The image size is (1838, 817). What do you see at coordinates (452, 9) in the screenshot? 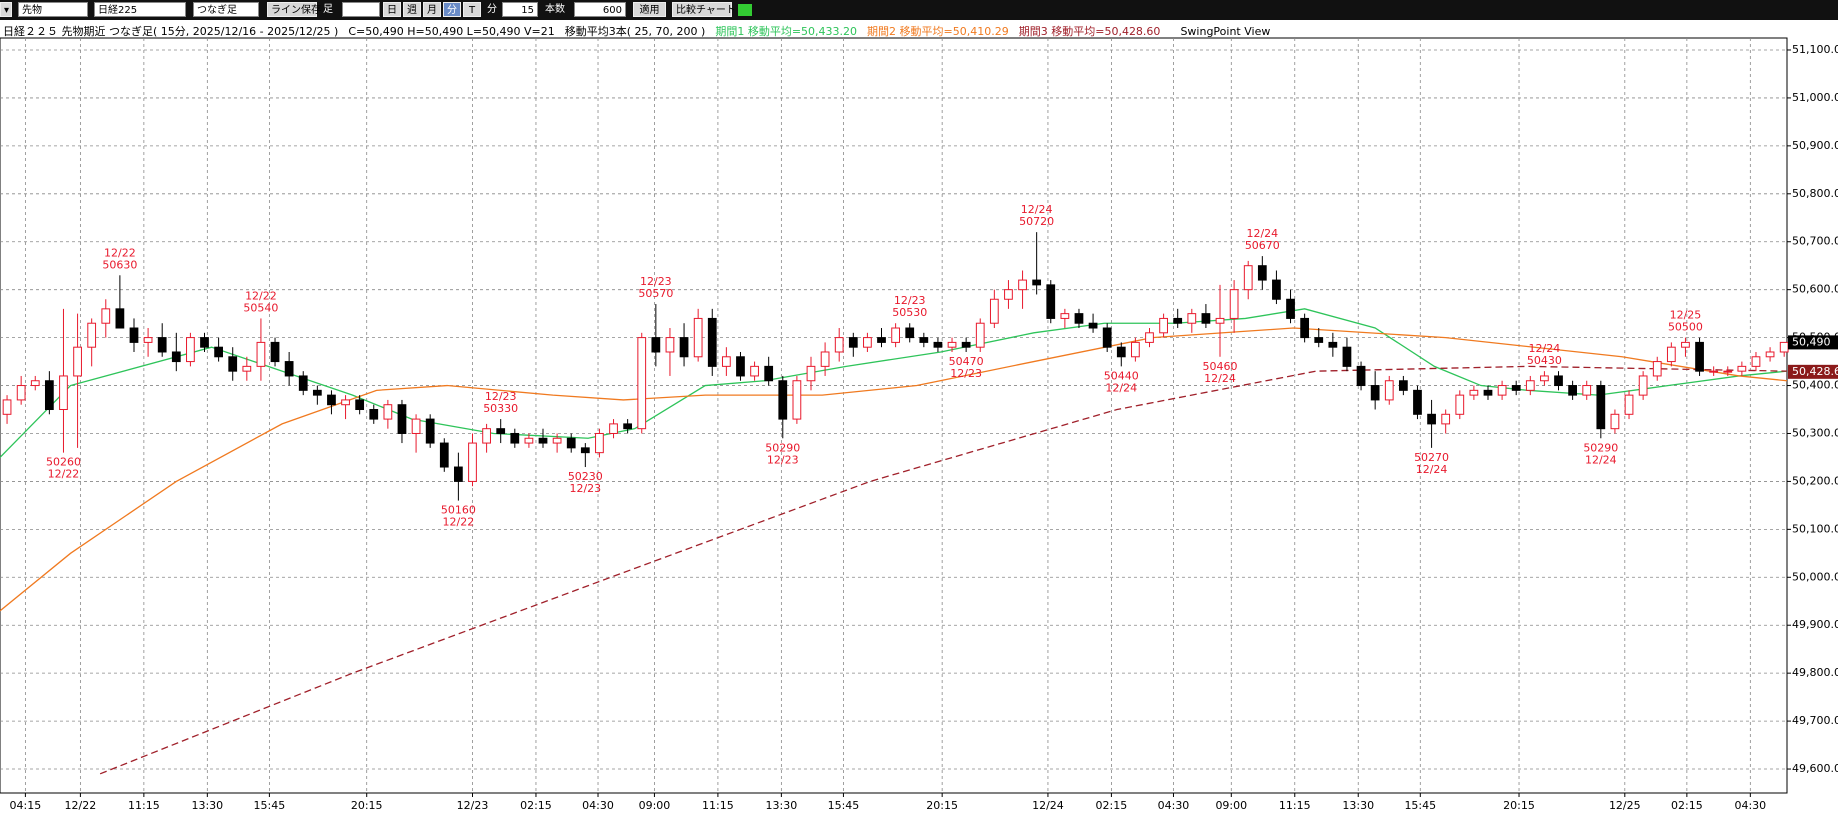
I see `minute-button: 分` at bounding box center [452, 9].